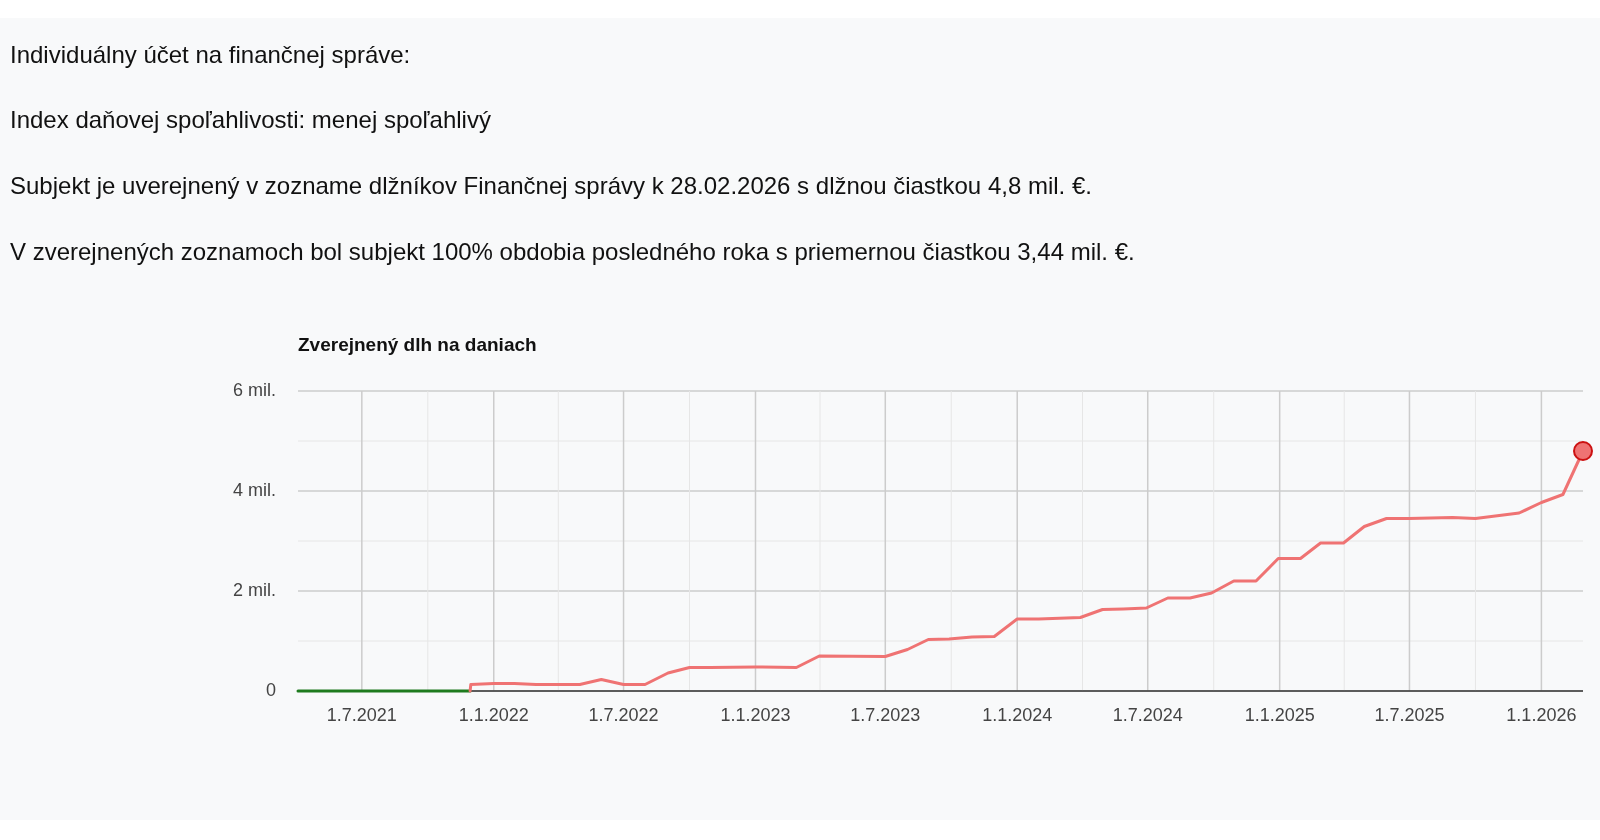  What do you see at coordinates (254, 389) in the screenshot?
I see `y-tick-label: 6 mil.` at bounding box center [254, 389].